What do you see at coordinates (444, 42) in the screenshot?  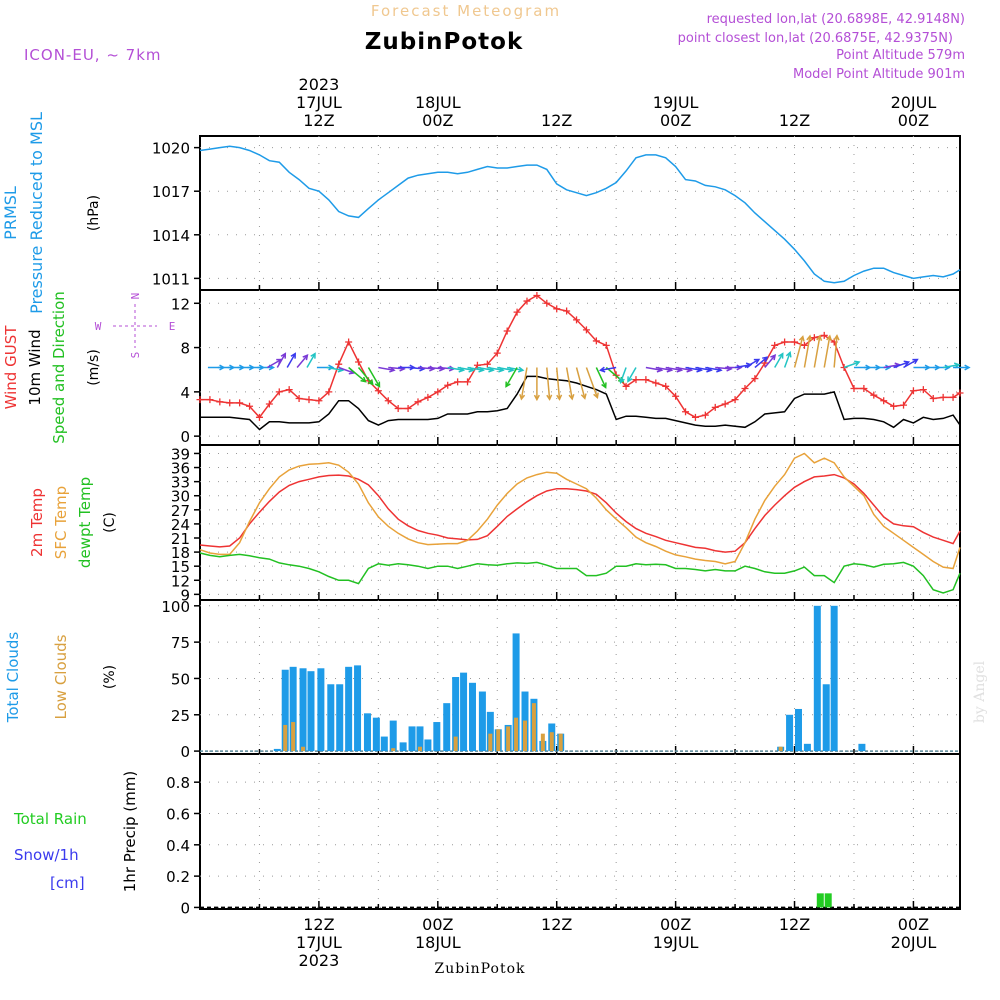 I see `location-title: ZubinPotok` at bounding box center [444, 42].